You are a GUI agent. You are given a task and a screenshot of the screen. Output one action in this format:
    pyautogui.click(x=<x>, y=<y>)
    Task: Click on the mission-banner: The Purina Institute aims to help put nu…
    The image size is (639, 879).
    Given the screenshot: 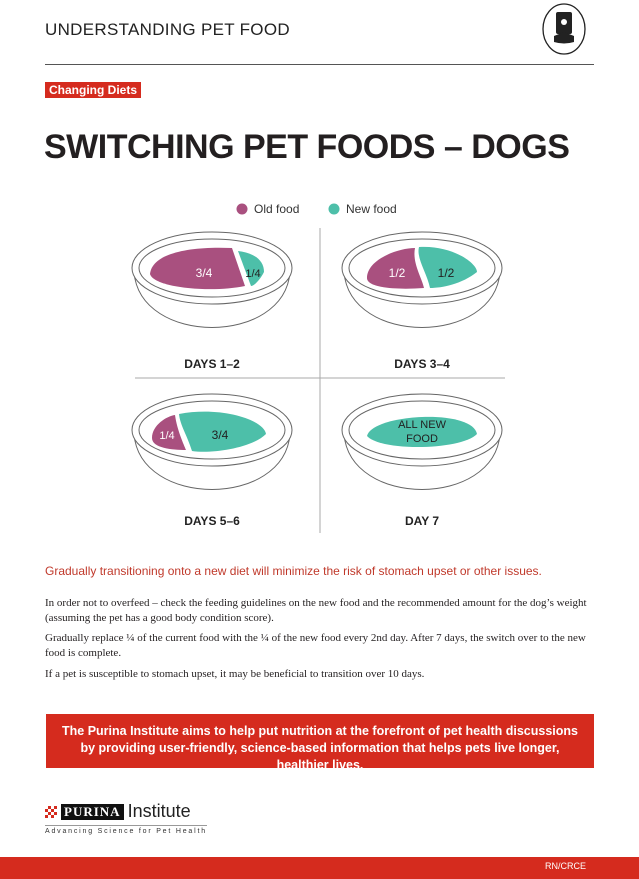 What is the action you would take?
    pyautogui.click(x=320, y=743)
    